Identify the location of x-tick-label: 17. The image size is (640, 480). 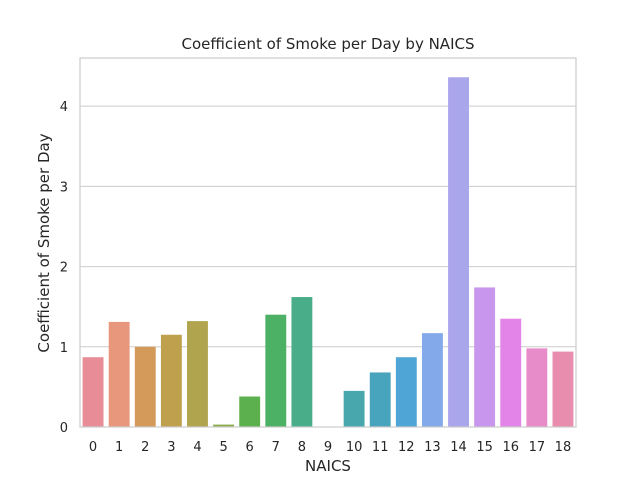
(537, 447).